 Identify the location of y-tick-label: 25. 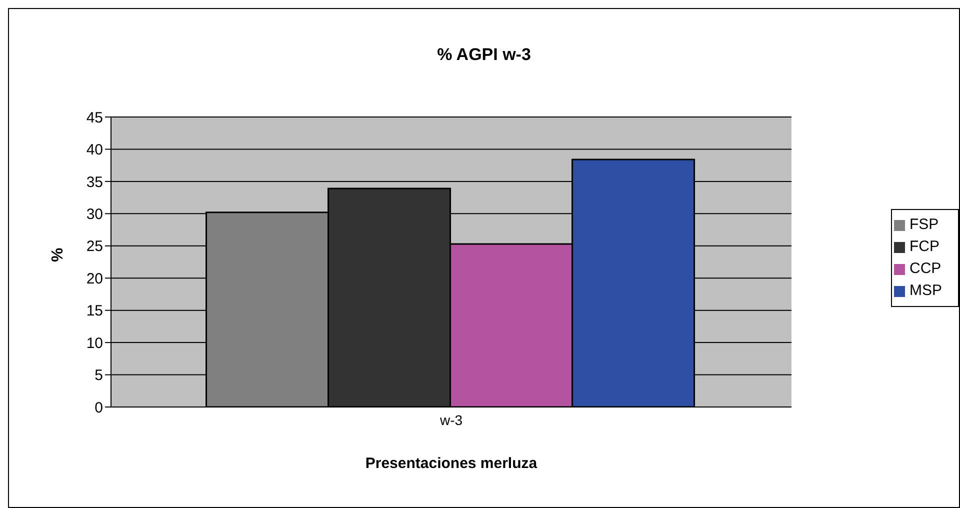
(94, 247).